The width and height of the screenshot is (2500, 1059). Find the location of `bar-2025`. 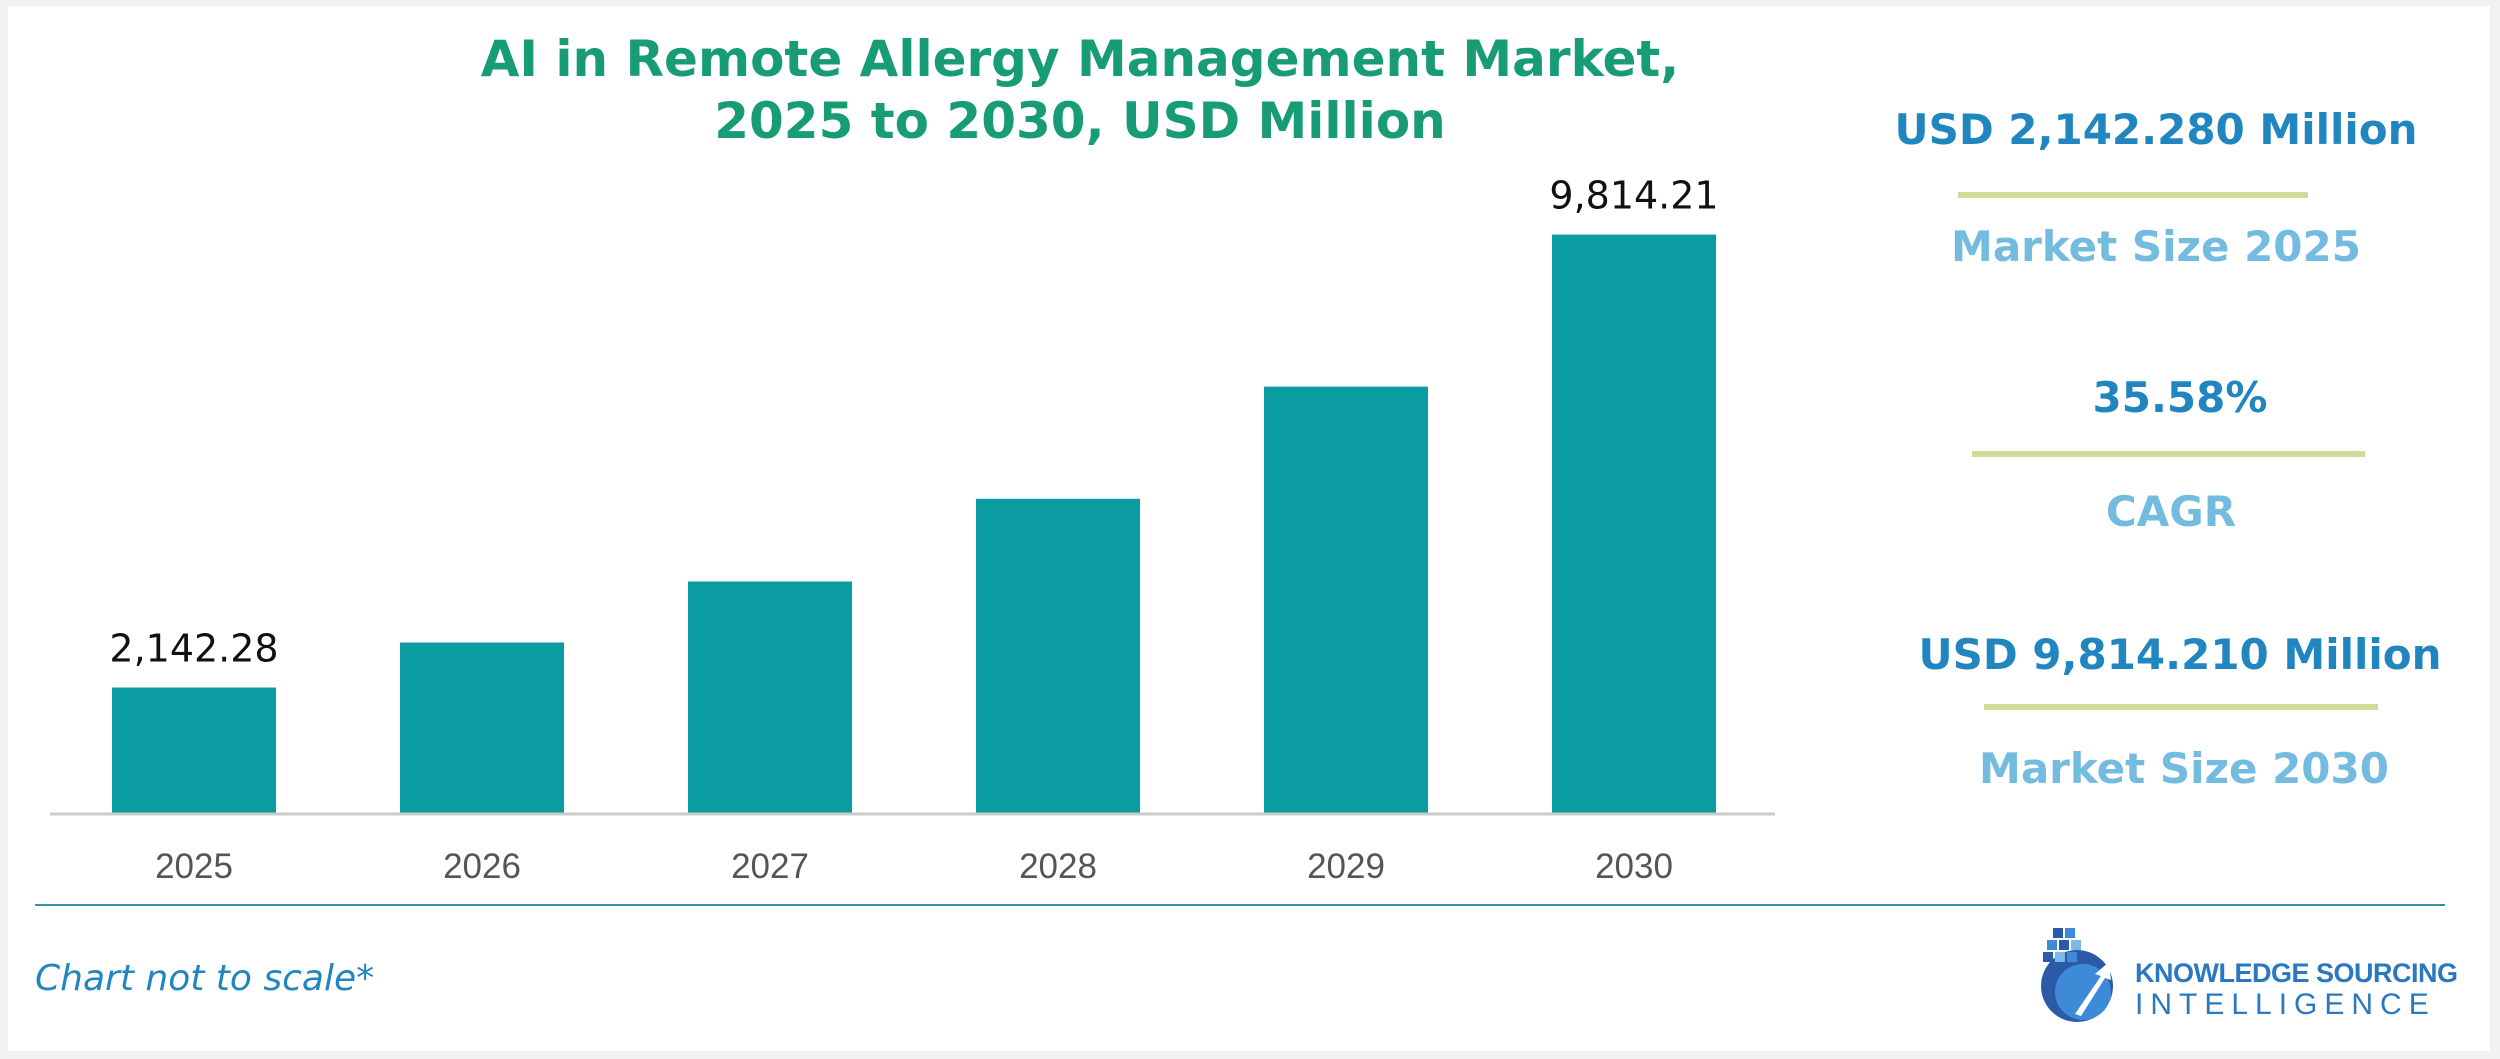

bar-2025 is located at coordinates (194, 750).